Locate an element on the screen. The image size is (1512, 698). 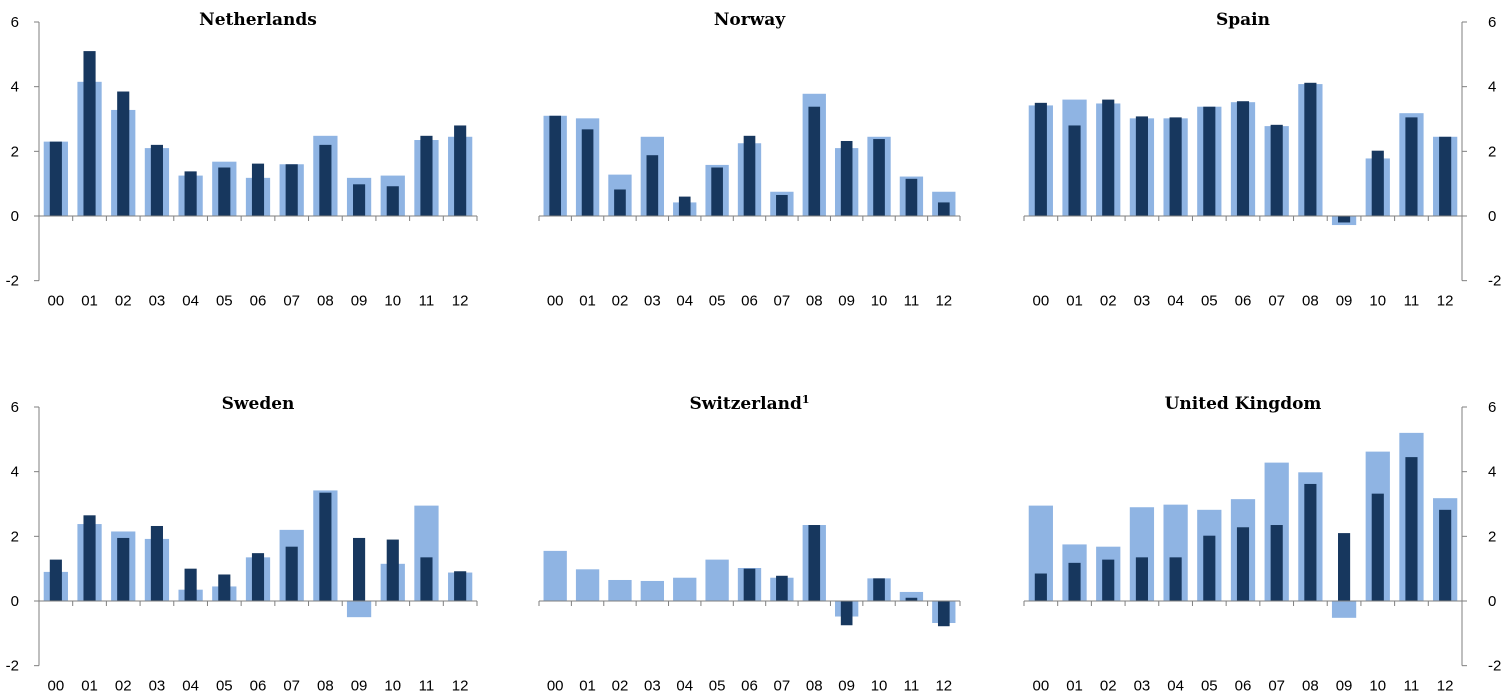
panel-4: Switzerland1 00 01 02 03 04 05 06 07 08 09 10 11 12 is located at coordinates (749, 544).